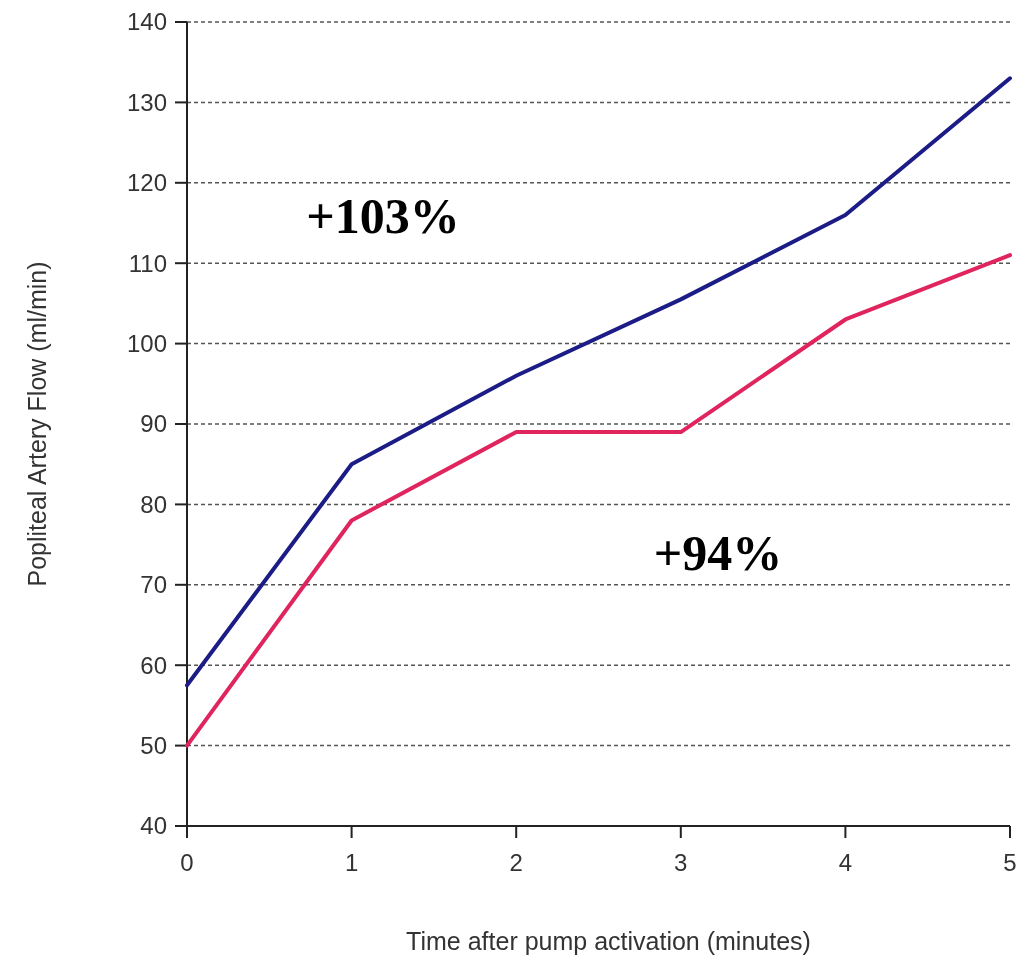 The width and height of the screenshot is (1027, 968). What do you see at coordinates (516, 862) in the screenshot?
I see `x-tick-label: 2` at bounding box center [516, 862].